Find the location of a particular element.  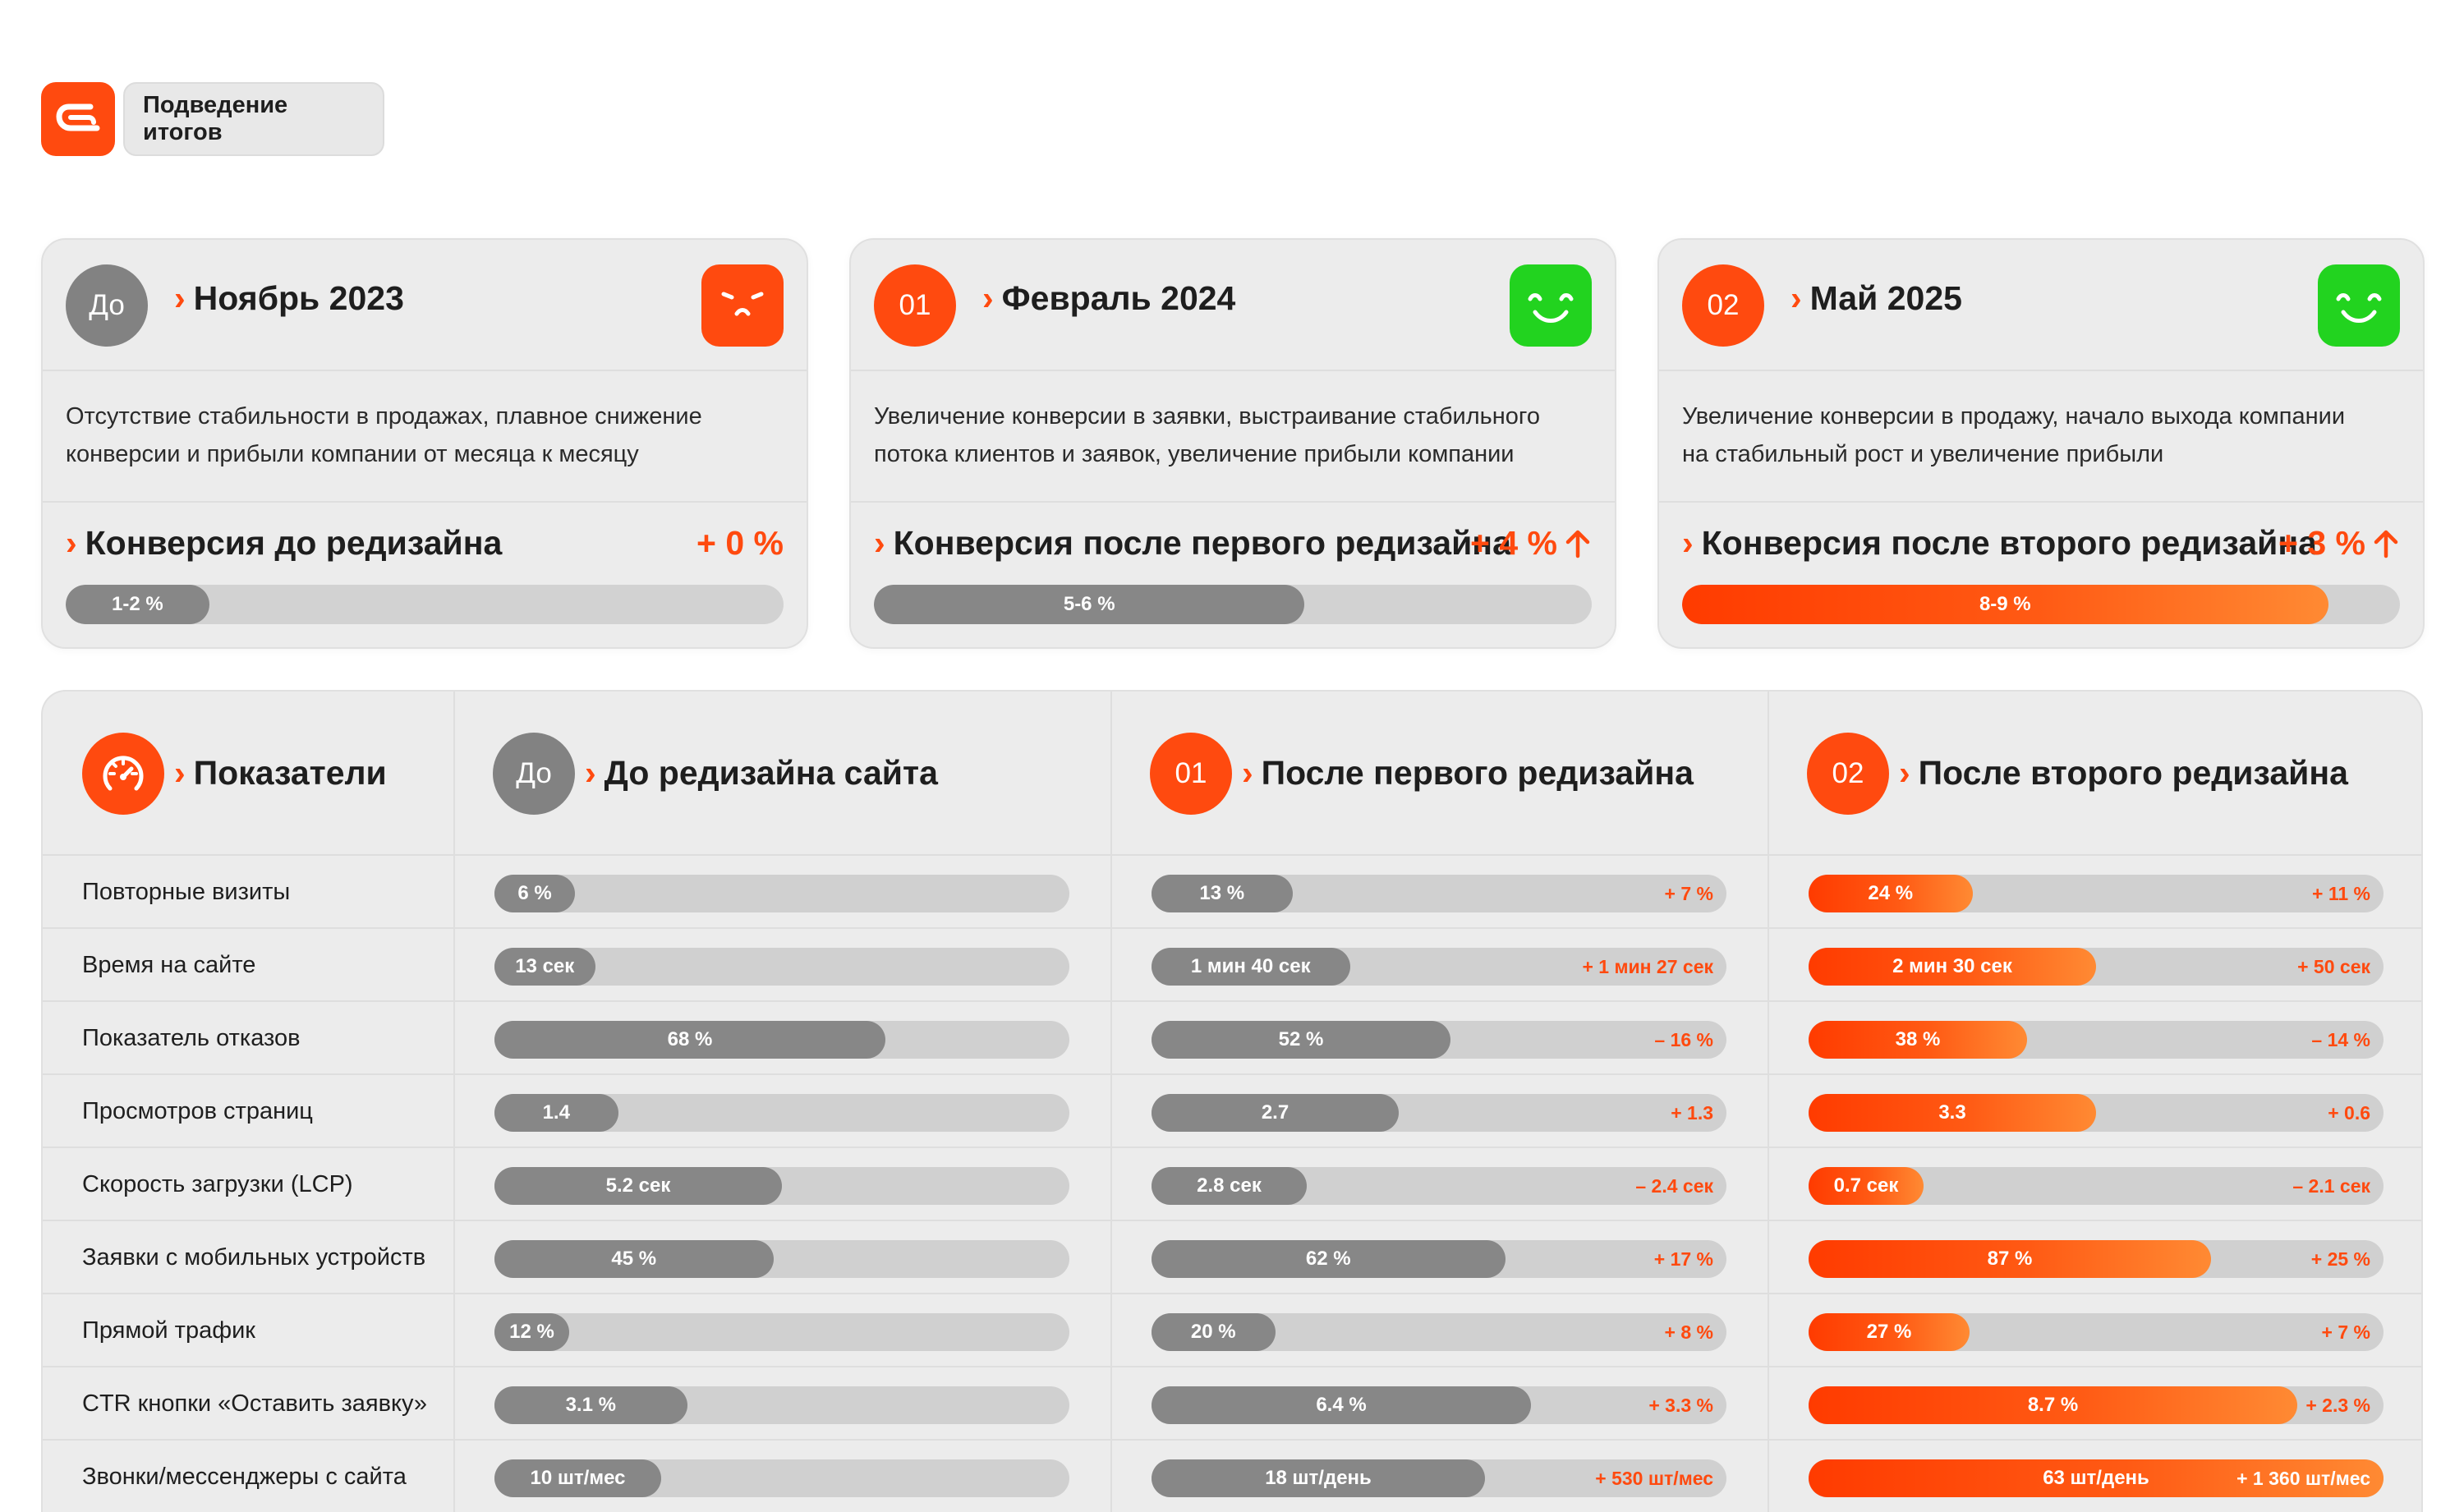

card-title-text: Ноябрь 2023 is located at coordinates (298, 298).